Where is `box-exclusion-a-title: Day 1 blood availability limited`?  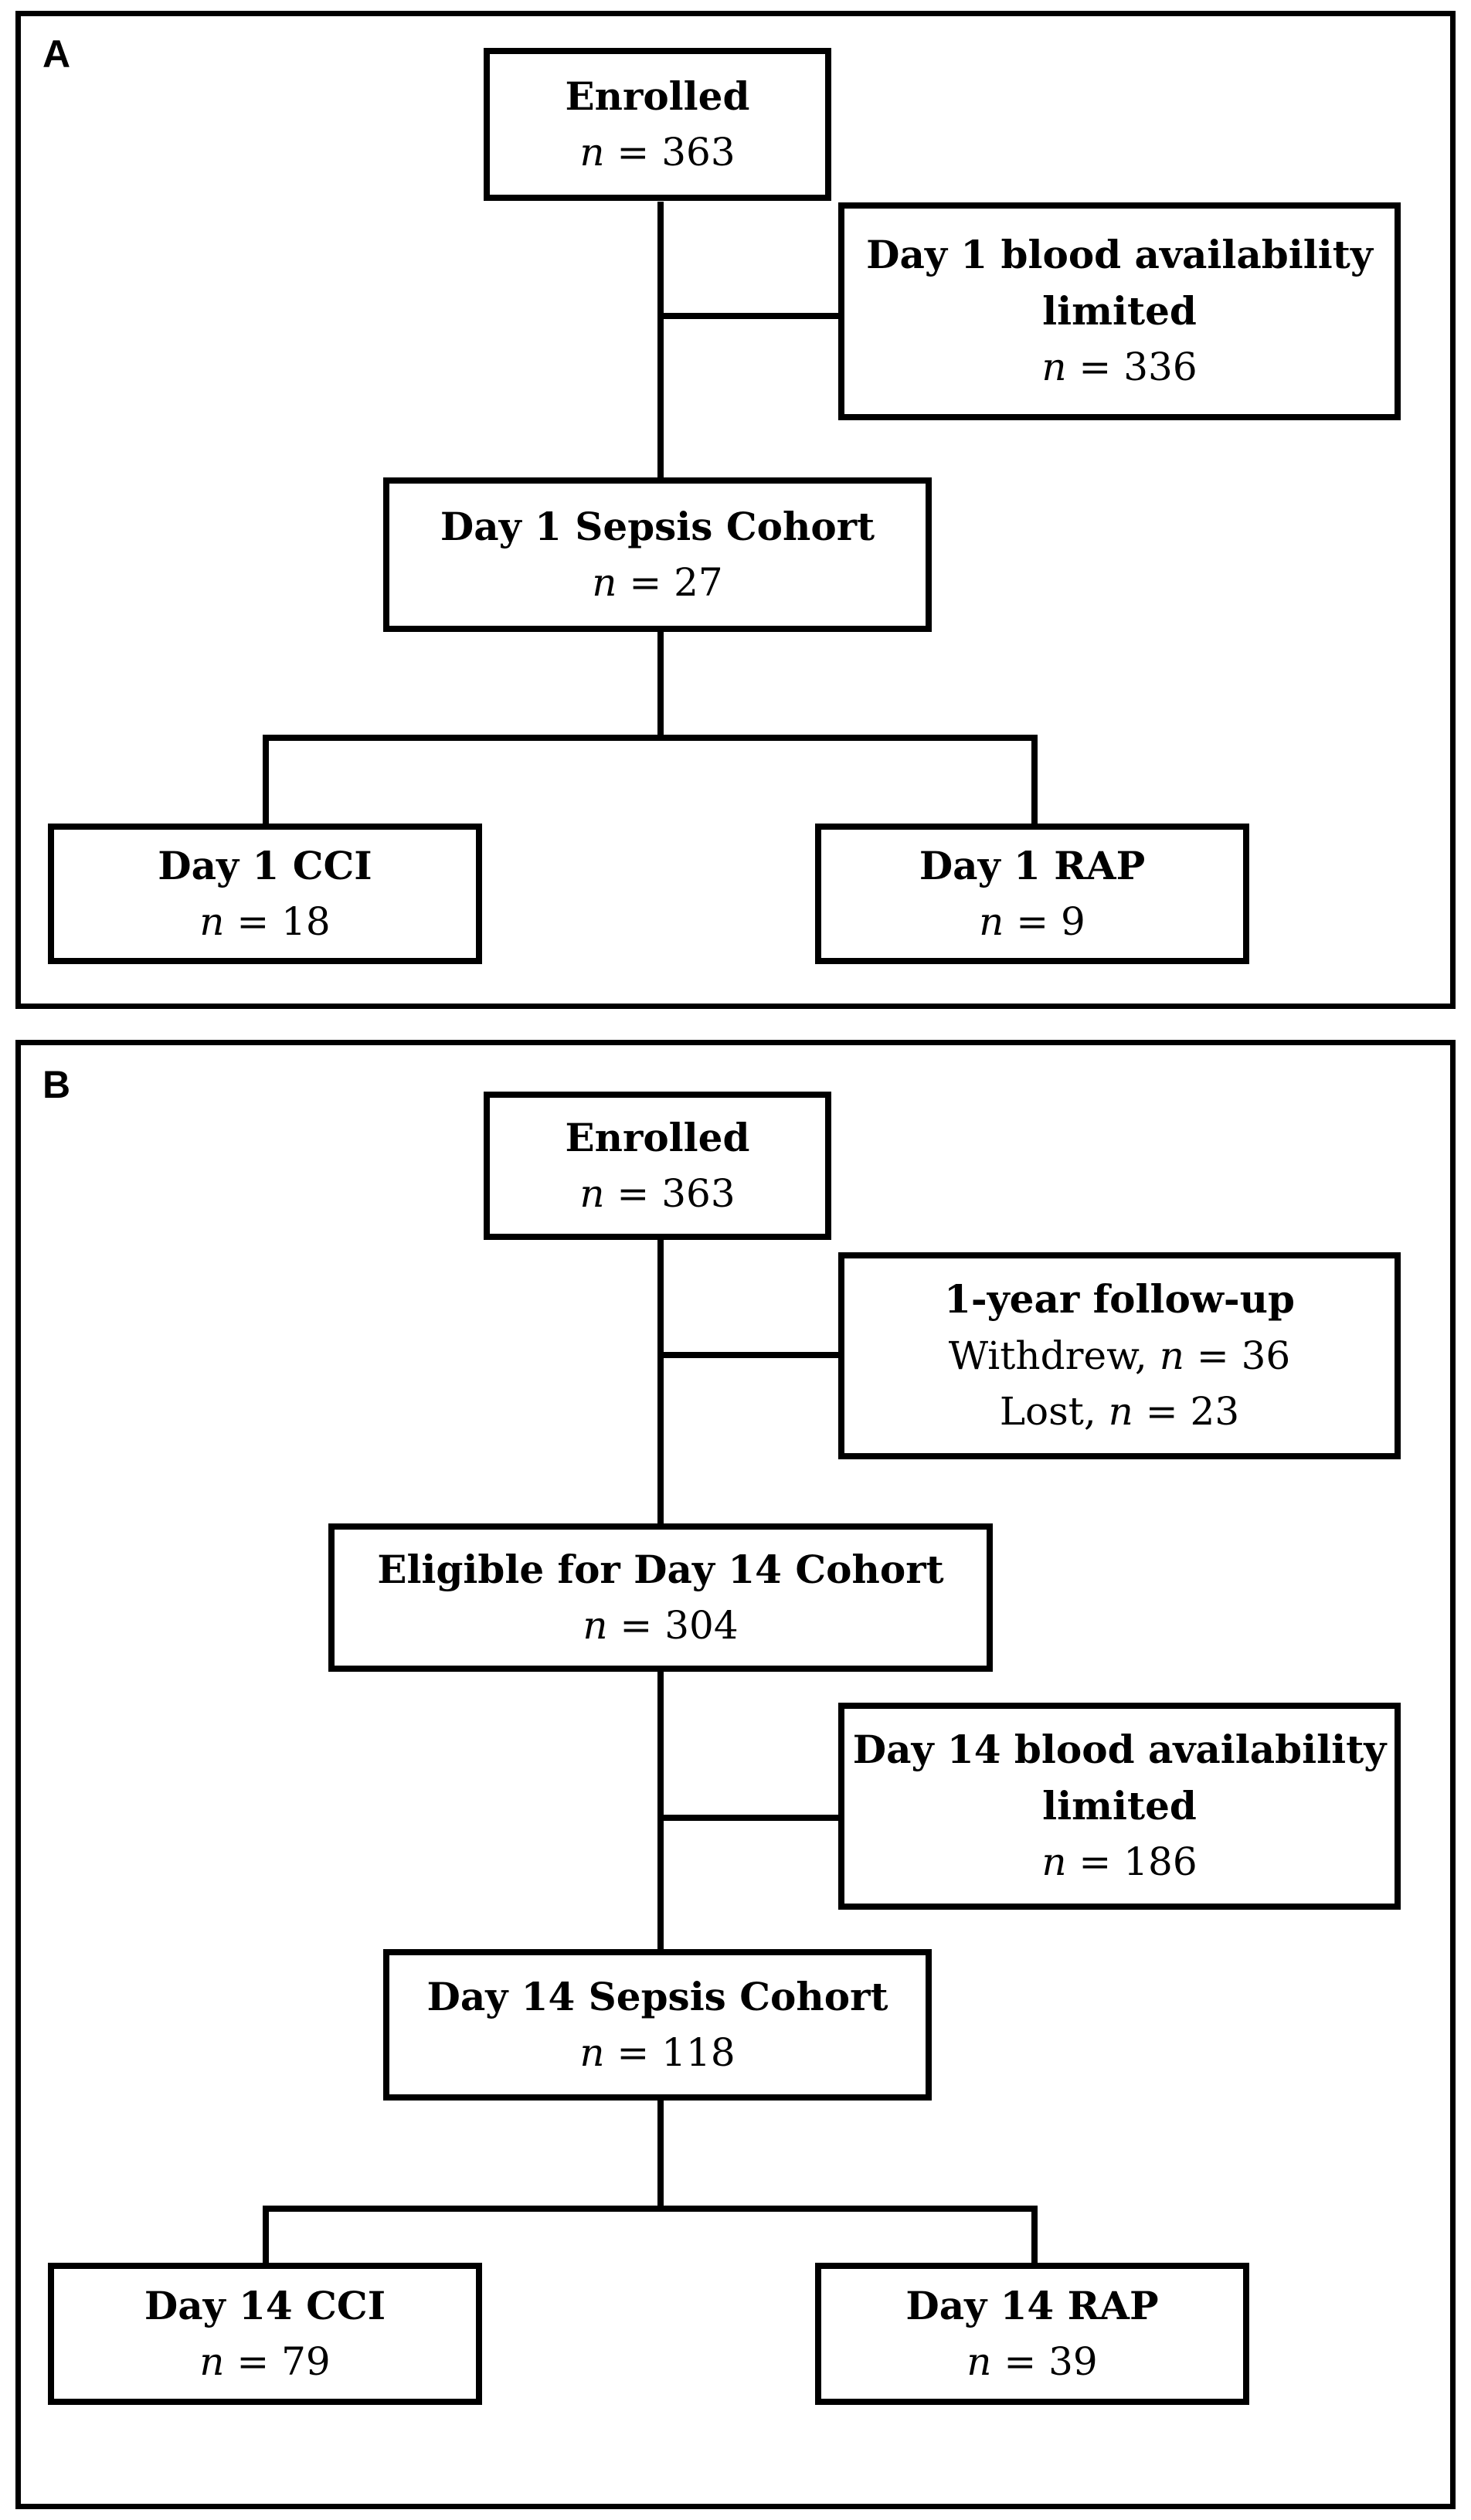
box-exclusion-a-title: Day 1 blood availability limited is located at coordinates (1119, 283).